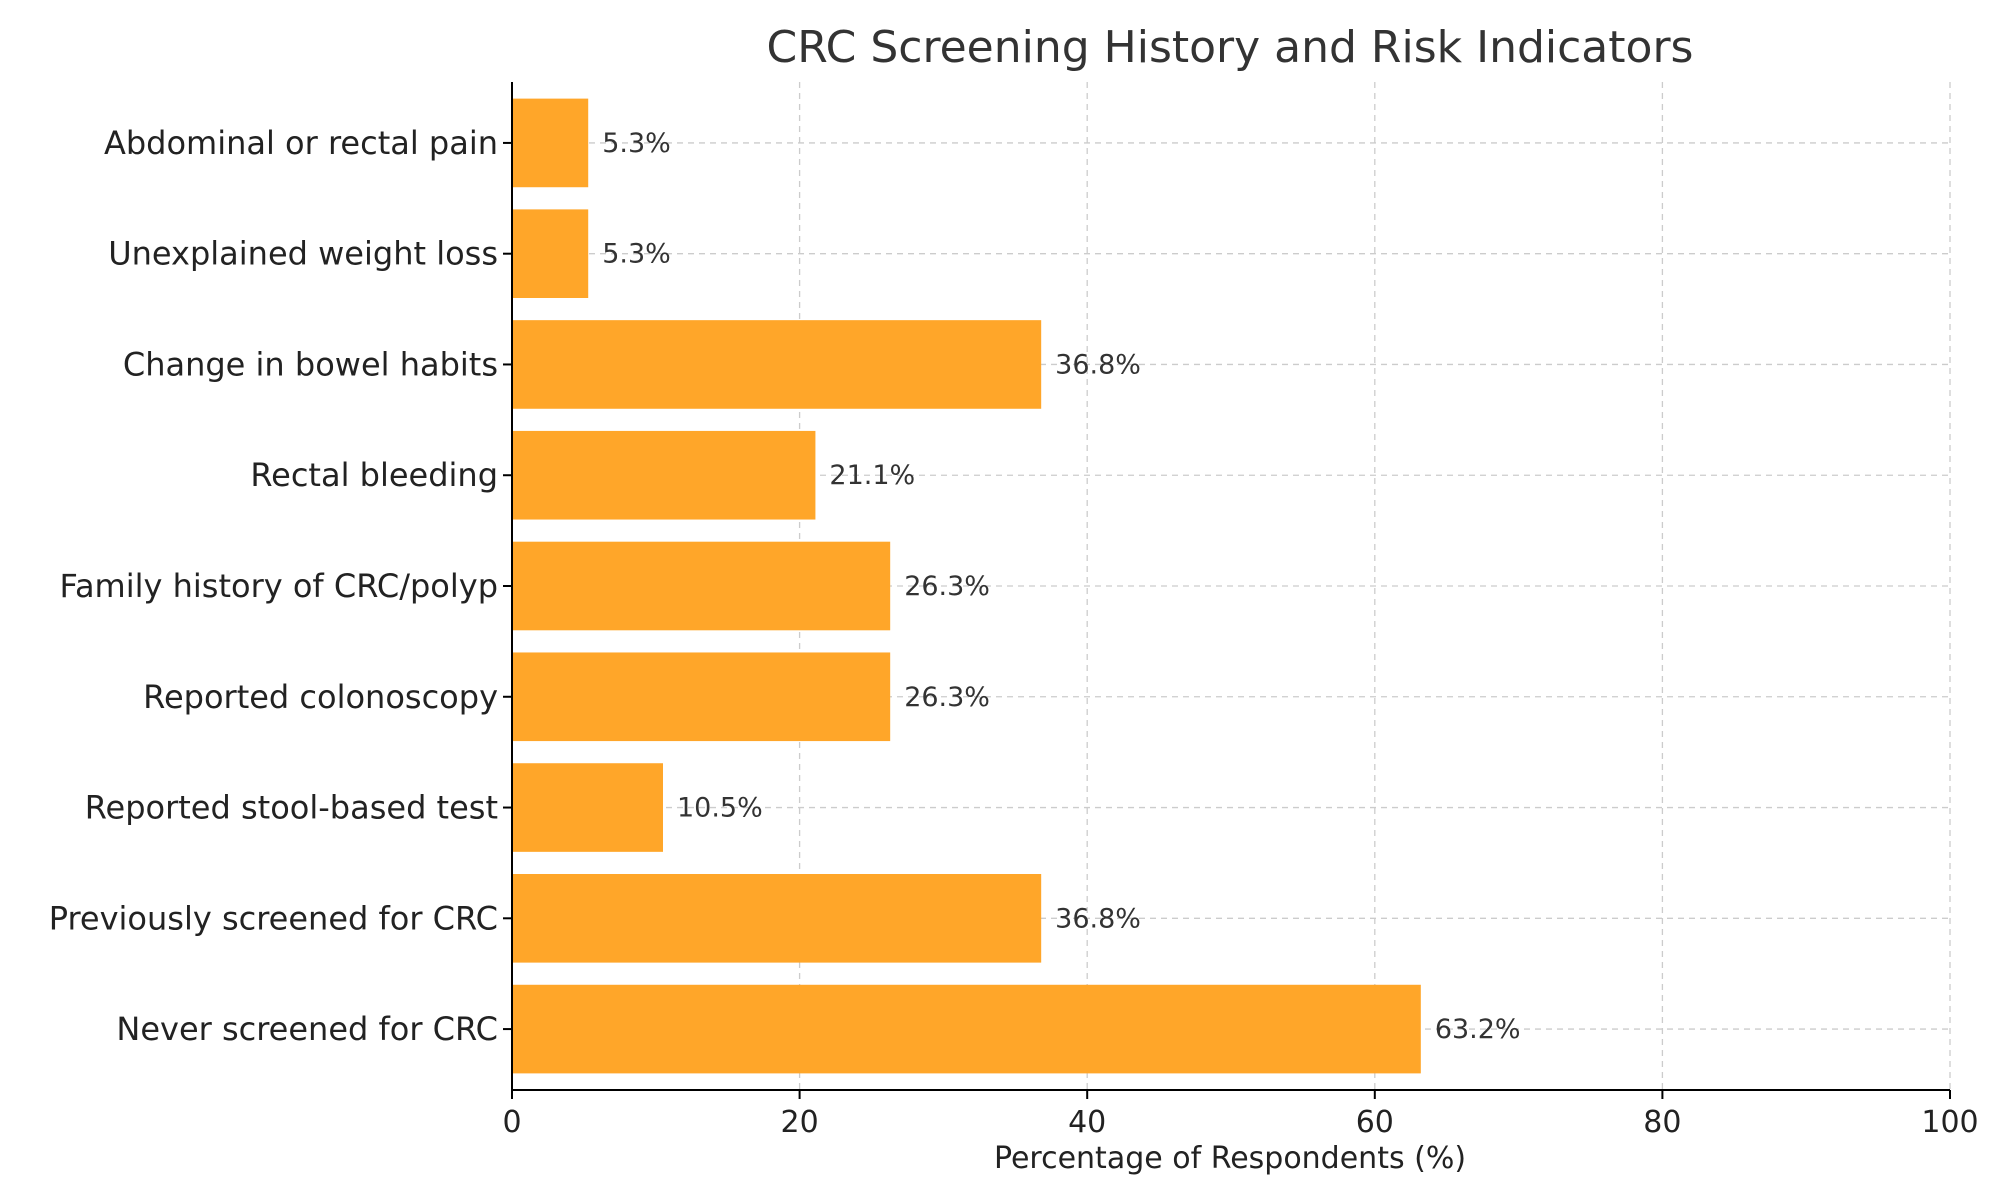  Describe the element at coordinates (1087, 1122) in the screenshot. I see `x-tick-label: 40` at that location.